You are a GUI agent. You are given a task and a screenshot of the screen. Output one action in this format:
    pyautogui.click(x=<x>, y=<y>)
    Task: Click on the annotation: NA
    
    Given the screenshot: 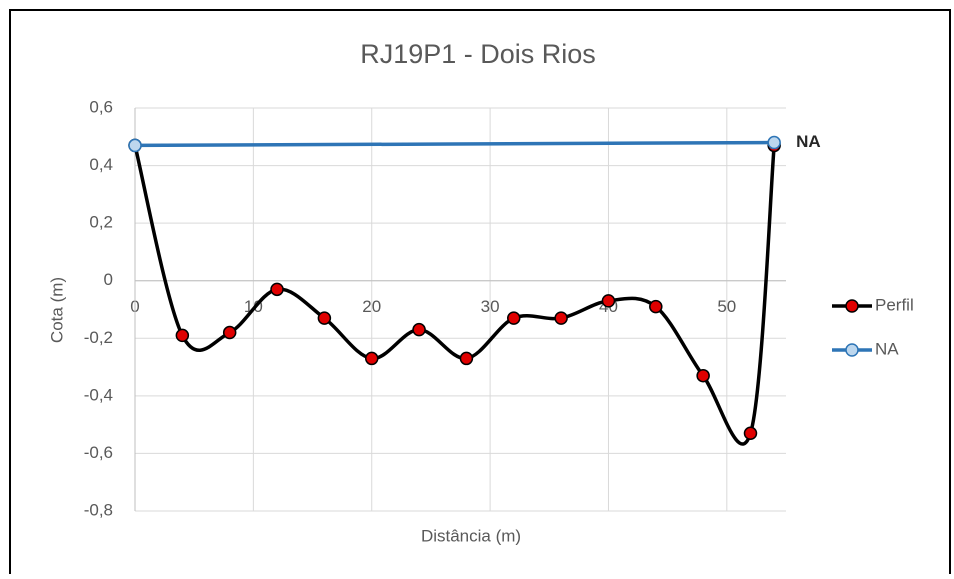 What is the action you would take?
    pyautogui.click(x=808, y=141)
    